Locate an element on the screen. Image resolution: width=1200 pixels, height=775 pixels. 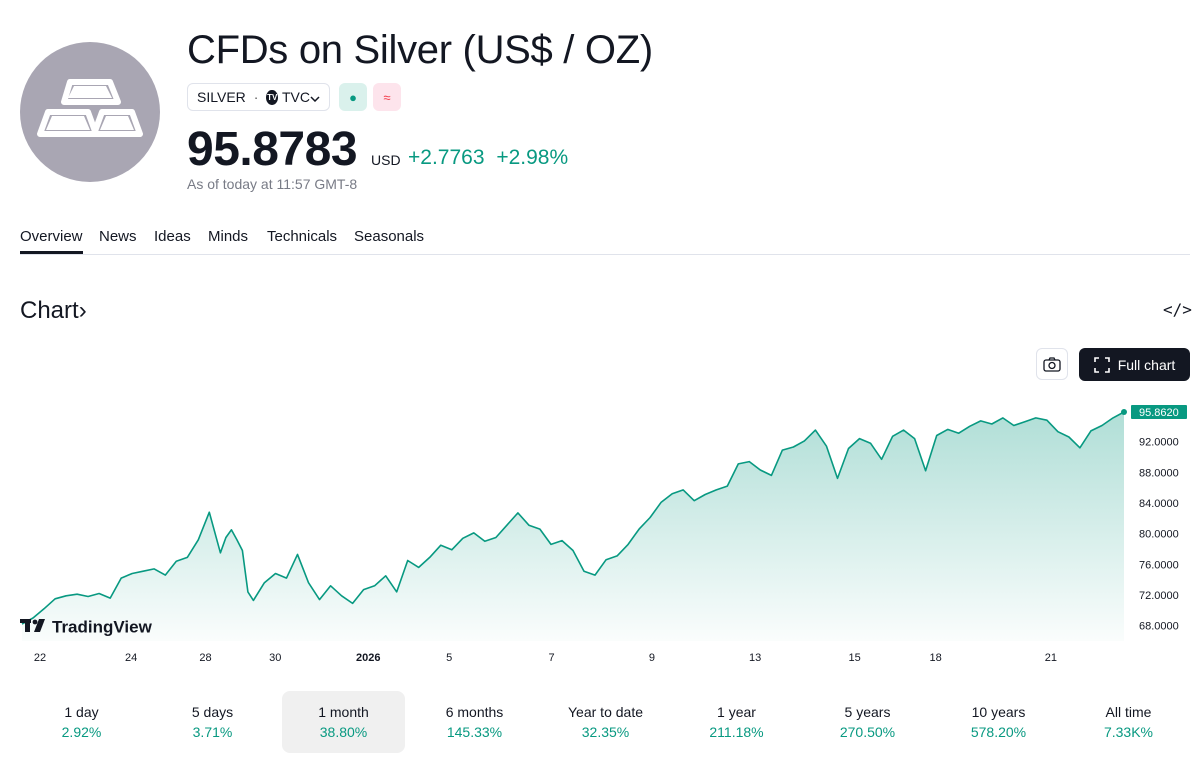
x-tick-label: 9 is located at coordinates (652, 658).